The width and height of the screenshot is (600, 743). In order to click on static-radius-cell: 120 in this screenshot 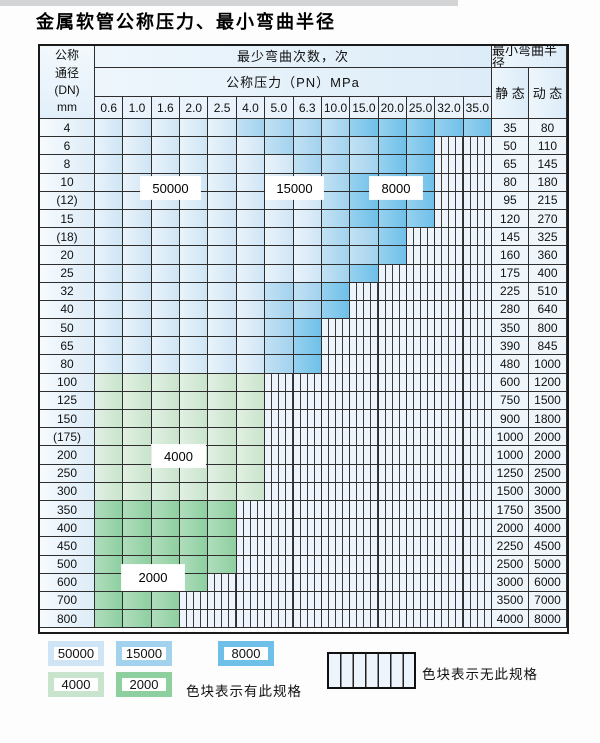, I will do `click(510, 219)`.